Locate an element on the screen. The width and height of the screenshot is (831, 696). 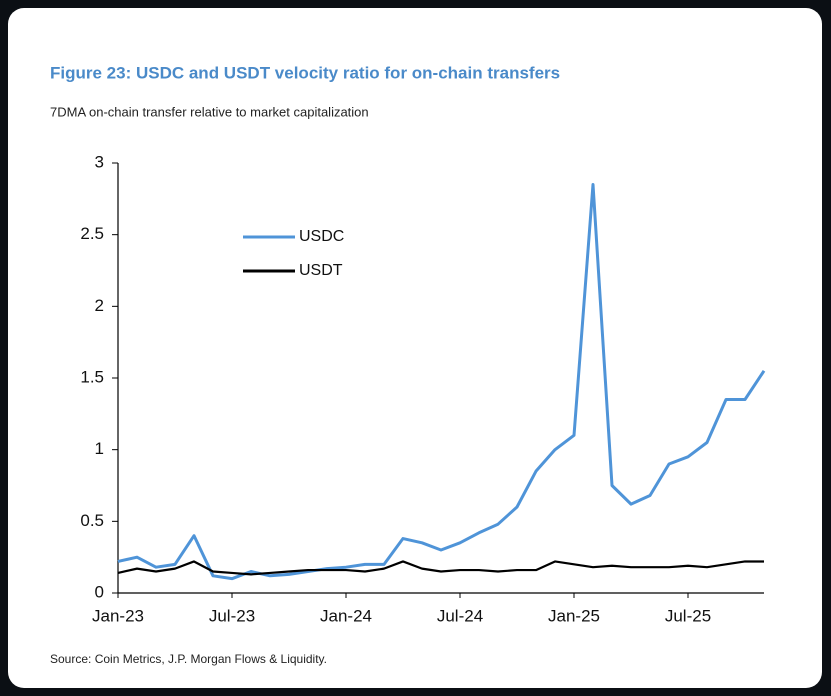
series-line is located at coordinates (440, 568).